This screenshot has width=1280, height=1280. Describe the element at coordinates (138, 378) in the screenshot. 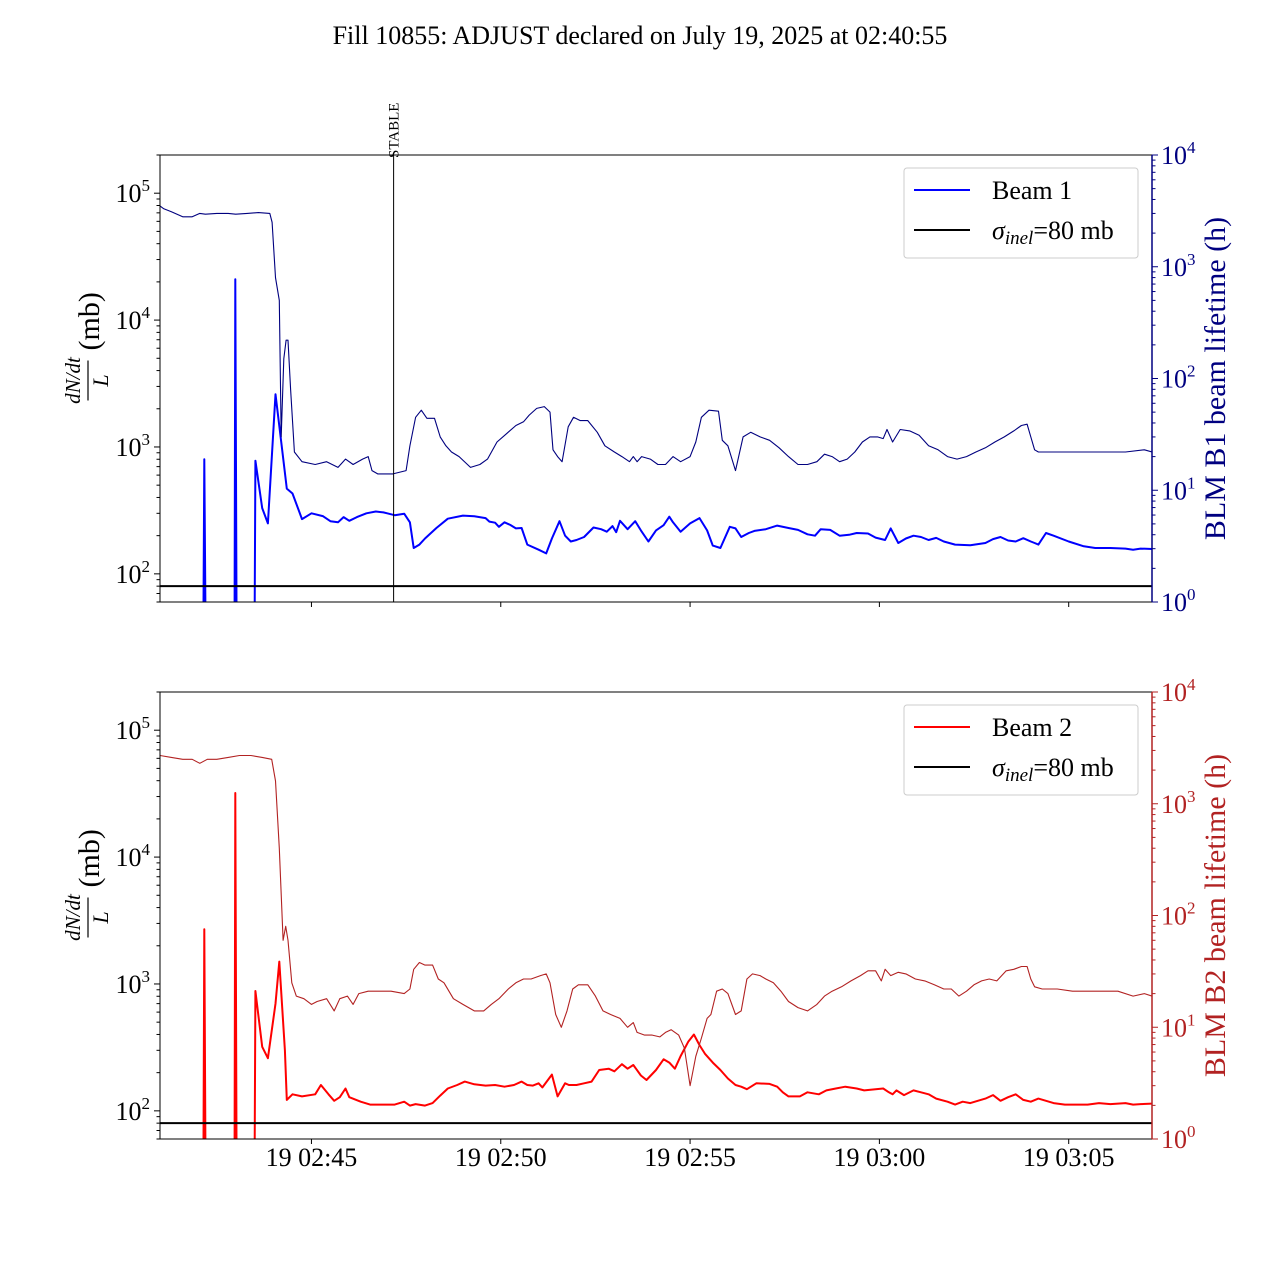

I see `beam1-left-axis: 10² 10³ 10⁴ 10⁵` at that location.